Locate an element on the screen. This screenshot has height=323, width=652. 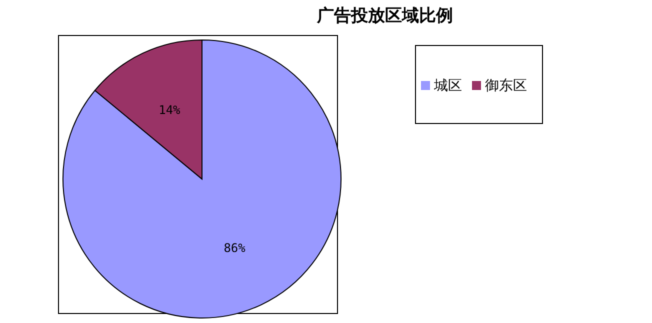
legend-label: 城区 is located at coordinates (448, 86).